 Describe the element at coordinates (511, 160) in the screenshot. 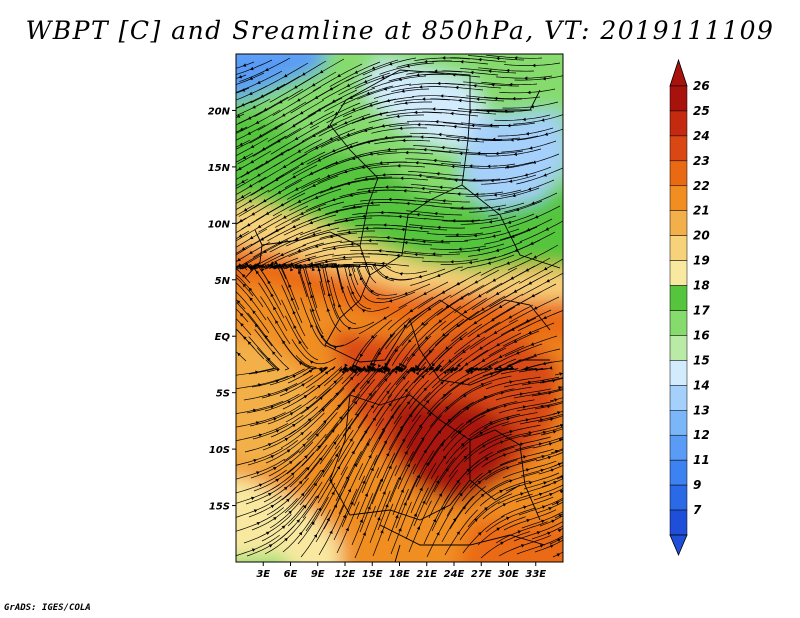

I see `field-light-blue-ne` at that location.